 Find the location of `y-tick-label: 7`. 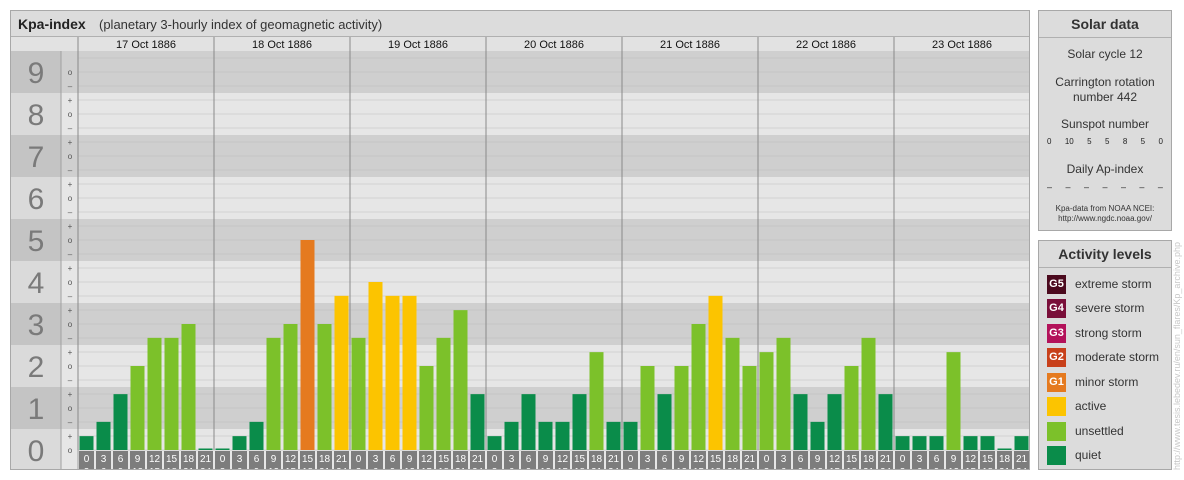

y-tick-label: 7 is located at coordinates (36, 157).